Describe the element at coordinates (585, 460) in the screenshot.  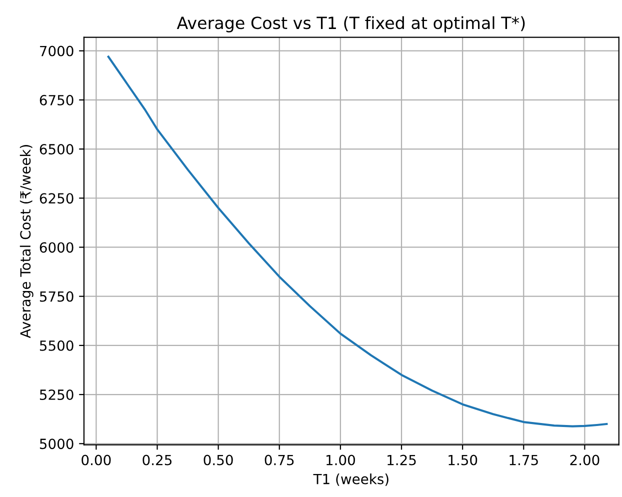
I see `x-tick-label: 2.00` at that location.